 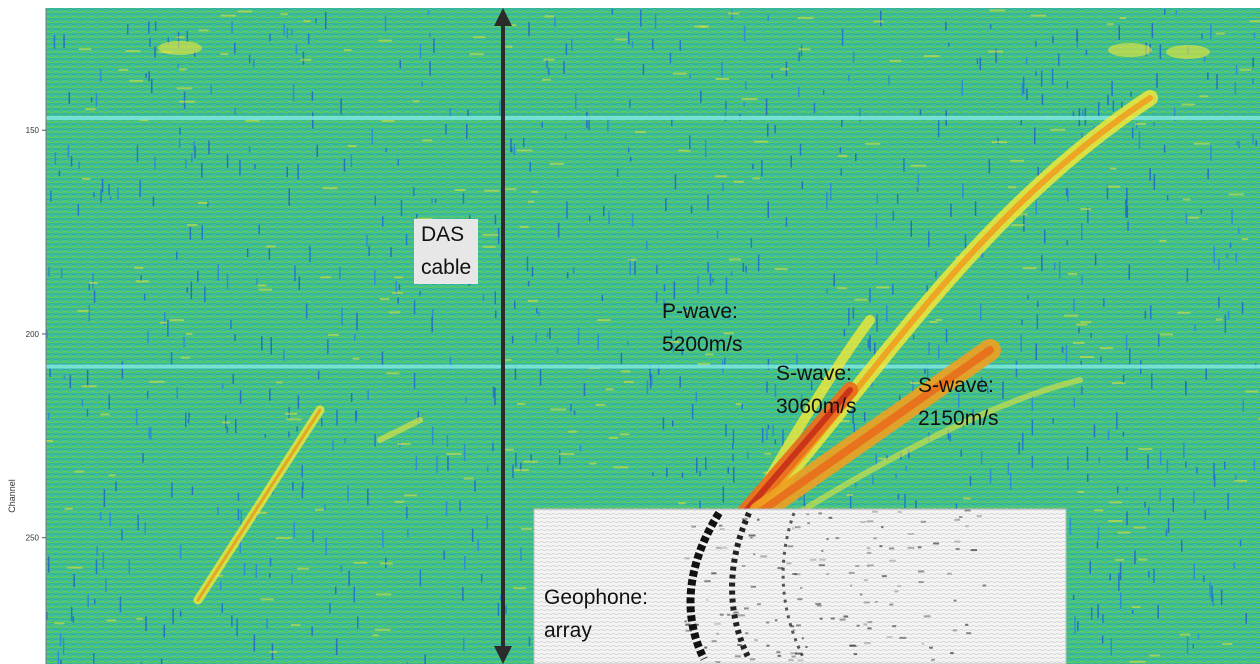 I want to click on geophone-third-arrival, so click(x=793, y=586).